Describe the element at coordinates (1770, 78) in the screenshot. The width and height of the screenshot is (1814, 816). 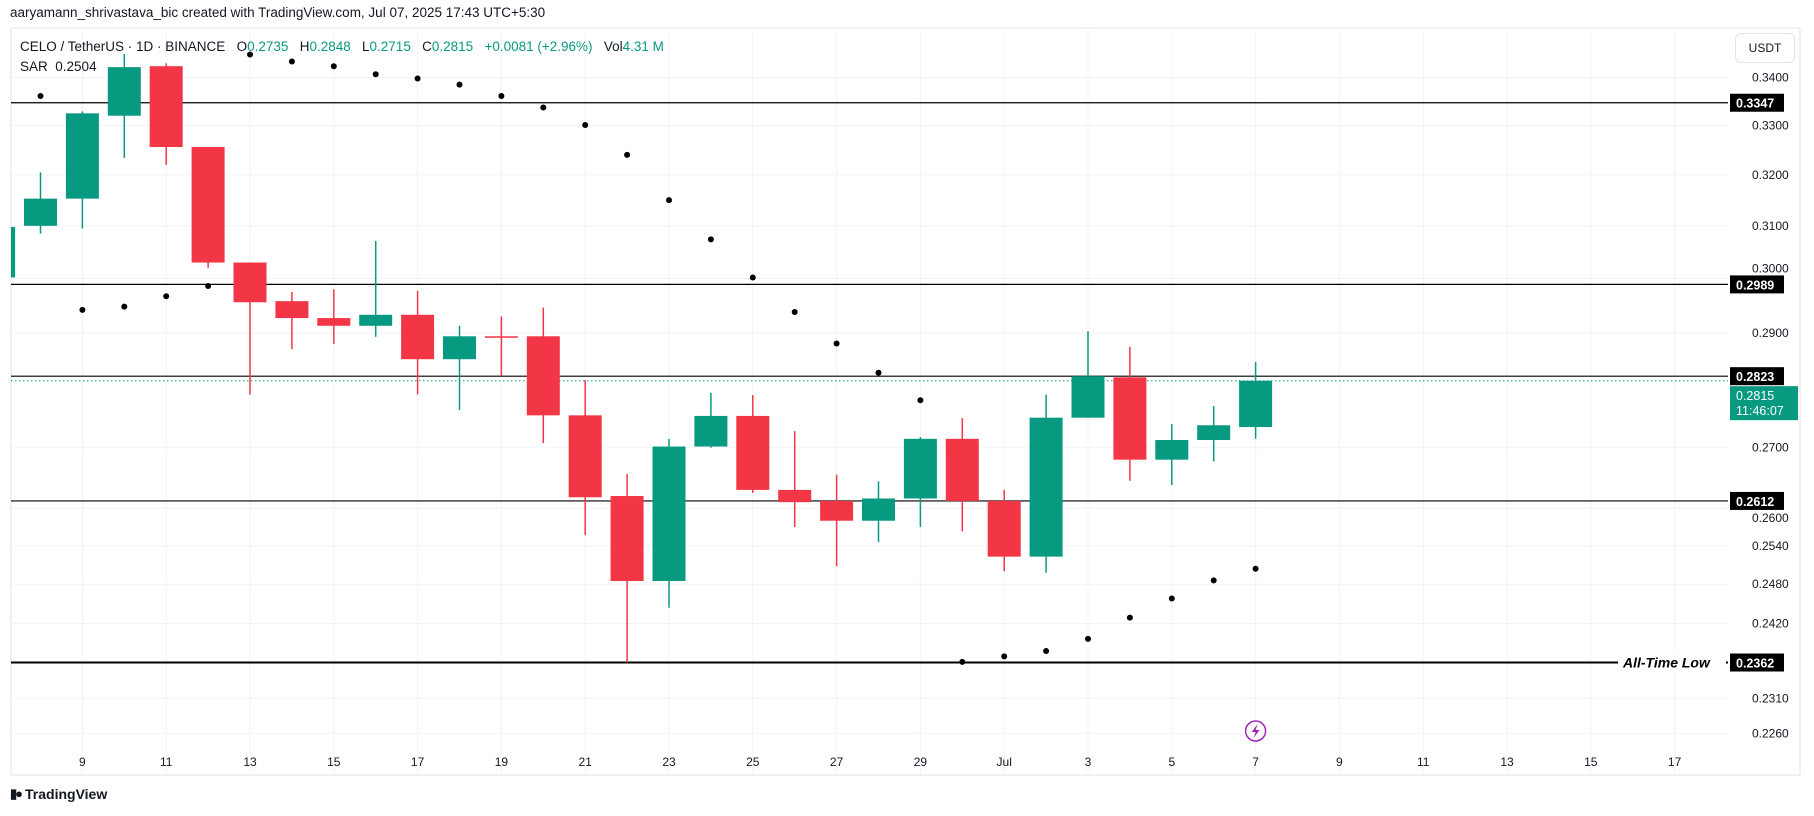
I see `y-tick-label: 0.3400` at that location.